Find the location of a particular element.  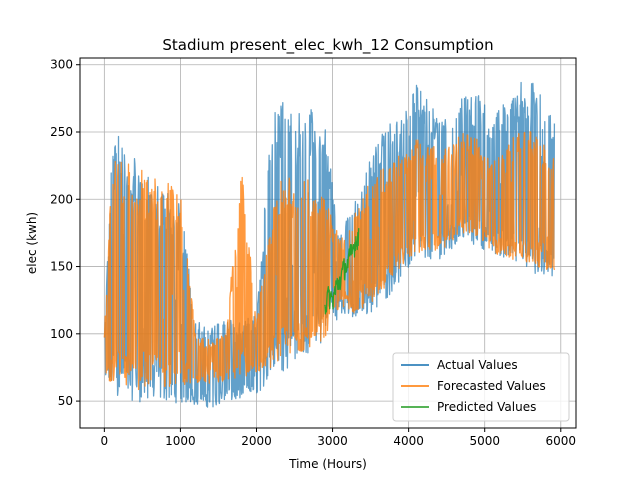

legend-label-2: Predicted Values is located at coordinates (486, 407).